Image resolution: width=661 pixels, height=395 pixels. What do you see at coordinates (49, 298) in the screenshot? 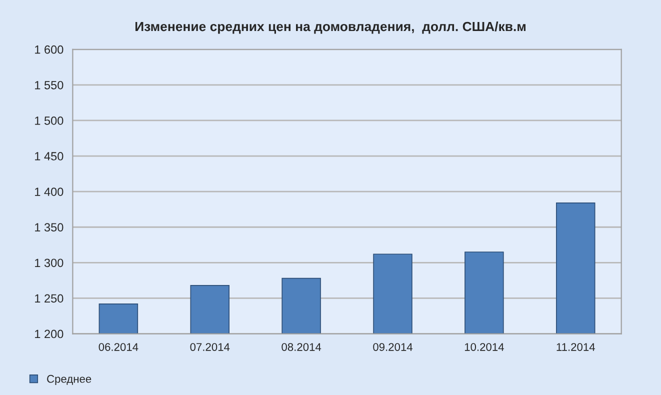
I see `y-tick-label: 1 250` at bounding box center [49, 298].